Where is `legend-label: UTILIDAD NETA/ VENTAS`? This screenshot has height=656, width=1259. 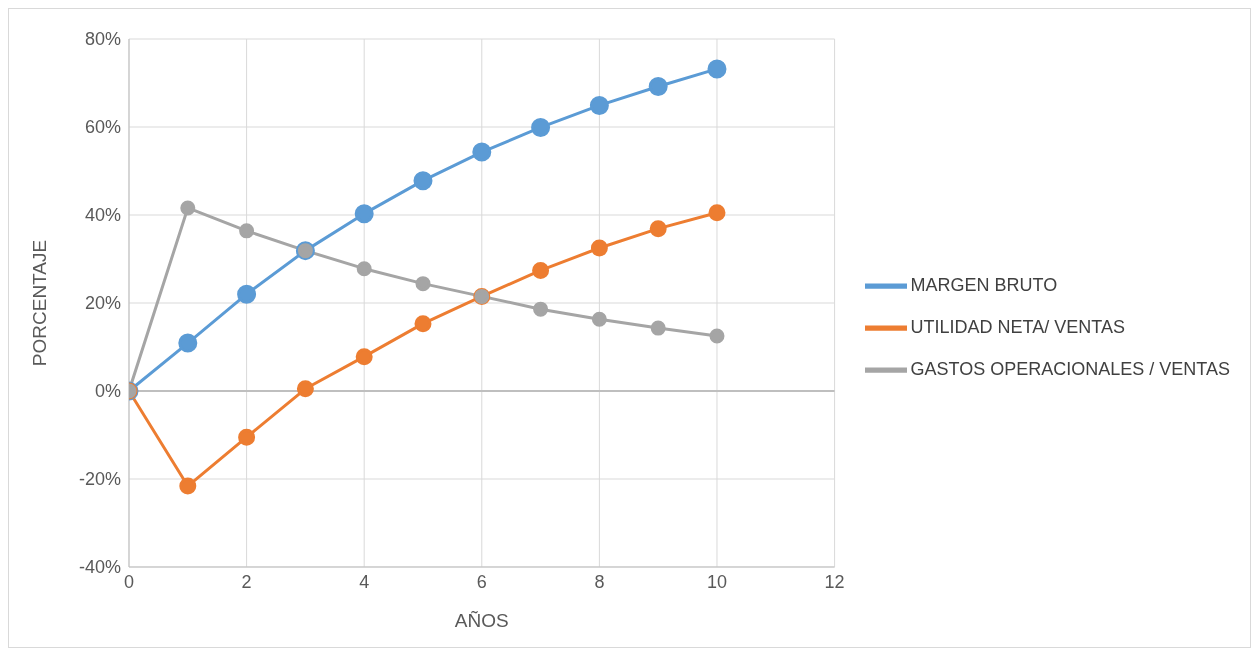
legend-label: UTILIDAD NETA/ VENTAS is located at coordinates (1017, 326).